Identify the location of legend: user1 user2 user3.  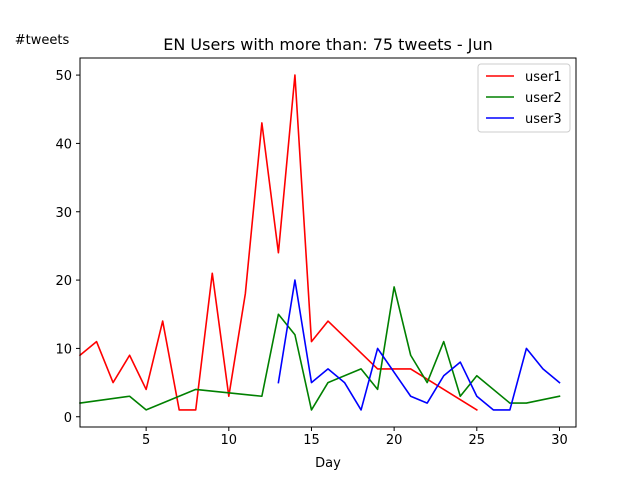
(524, 98).